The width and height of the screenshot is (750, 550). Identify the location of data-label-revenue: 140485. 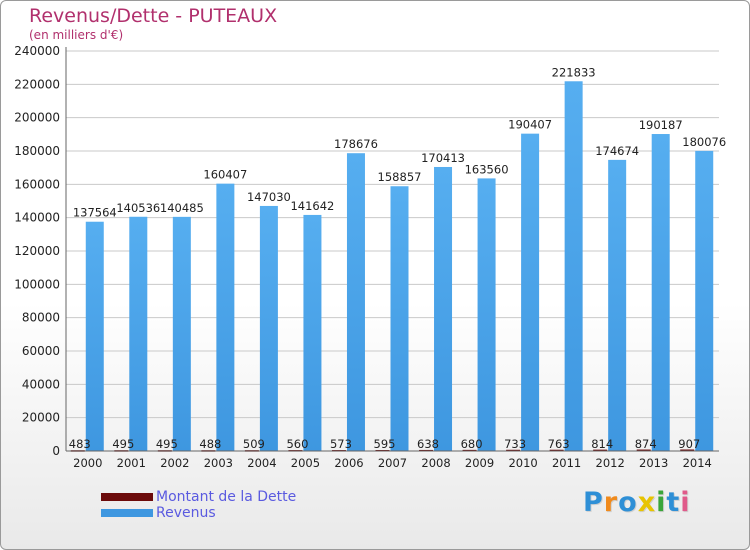
(182, 208).